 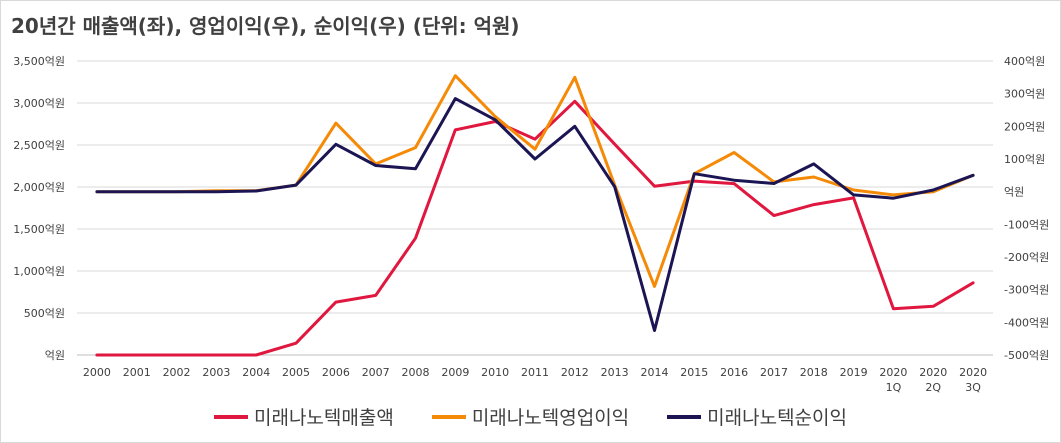 I want to click on chart-legend: 미래나노텍매출액 미래나노텍영업이익 미래나노텍순이익, so click(x=530, y=416).